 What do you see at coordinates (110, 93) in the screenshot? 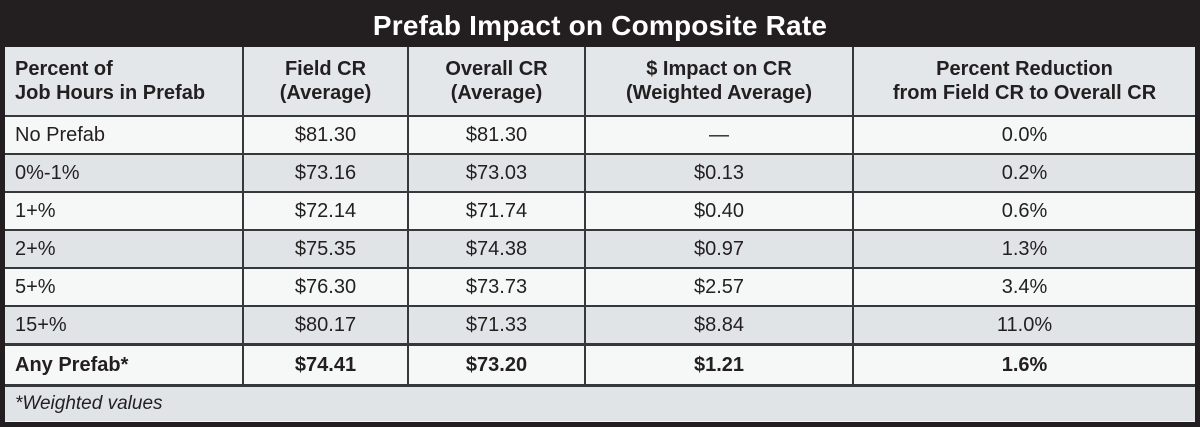
I see `column-header-line: Job Hours in Prefab` at bounding box center [110, 93].